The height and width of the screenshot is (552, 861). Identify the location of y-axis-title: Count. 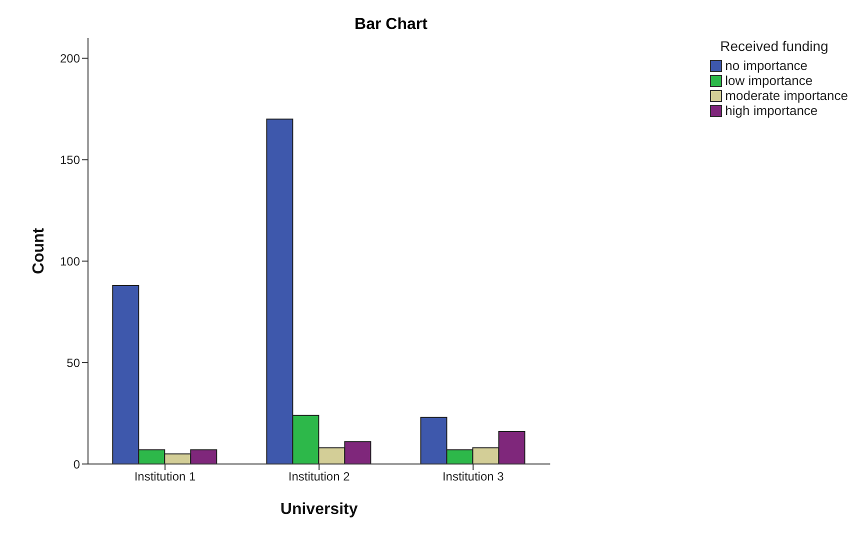
(39, 250).